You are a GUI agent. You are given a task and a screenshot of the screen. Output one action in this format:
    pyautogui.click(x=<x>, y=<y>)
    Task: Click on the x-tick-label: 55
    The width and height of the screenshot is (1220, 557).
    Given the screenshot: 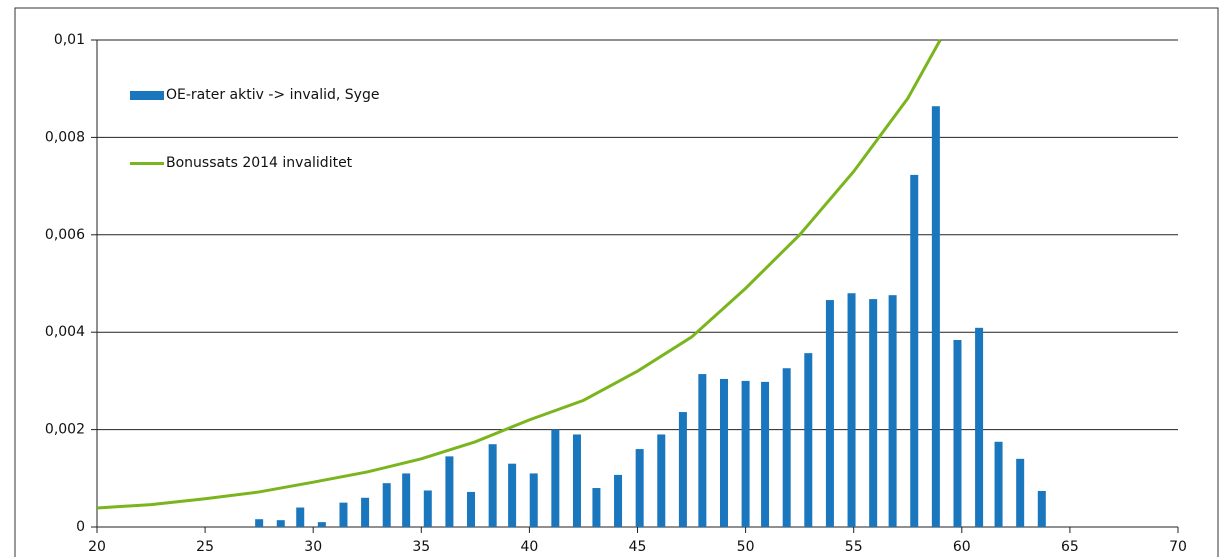 What is the action you would take?
    pyautogui.click(x=854, y=547)
    